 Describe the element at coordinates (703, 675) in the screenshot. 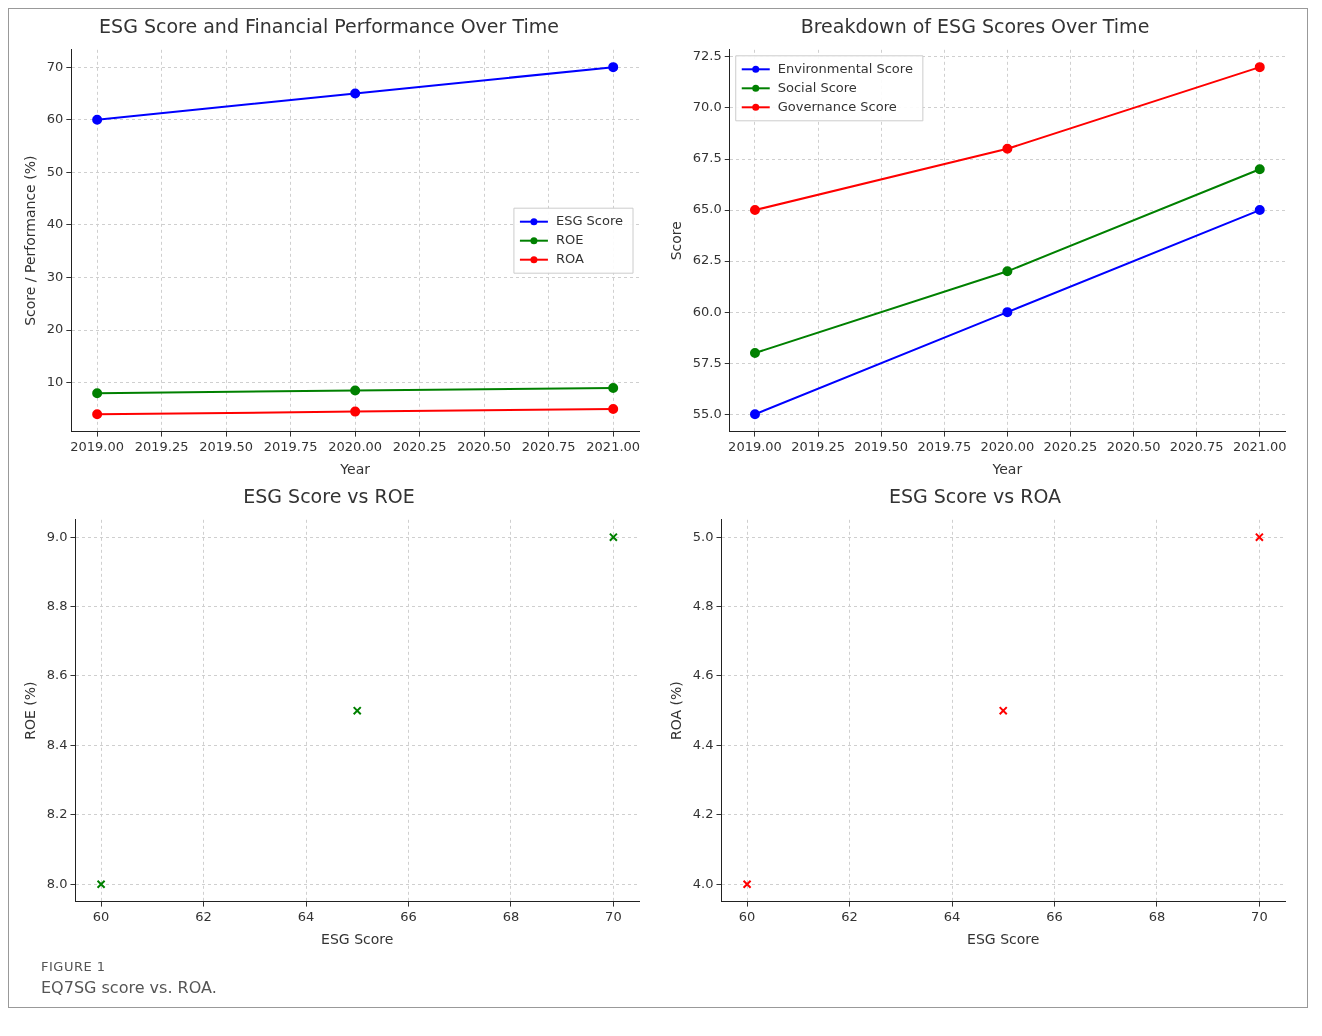

I see `y-tick-label: 4.6` at that location.